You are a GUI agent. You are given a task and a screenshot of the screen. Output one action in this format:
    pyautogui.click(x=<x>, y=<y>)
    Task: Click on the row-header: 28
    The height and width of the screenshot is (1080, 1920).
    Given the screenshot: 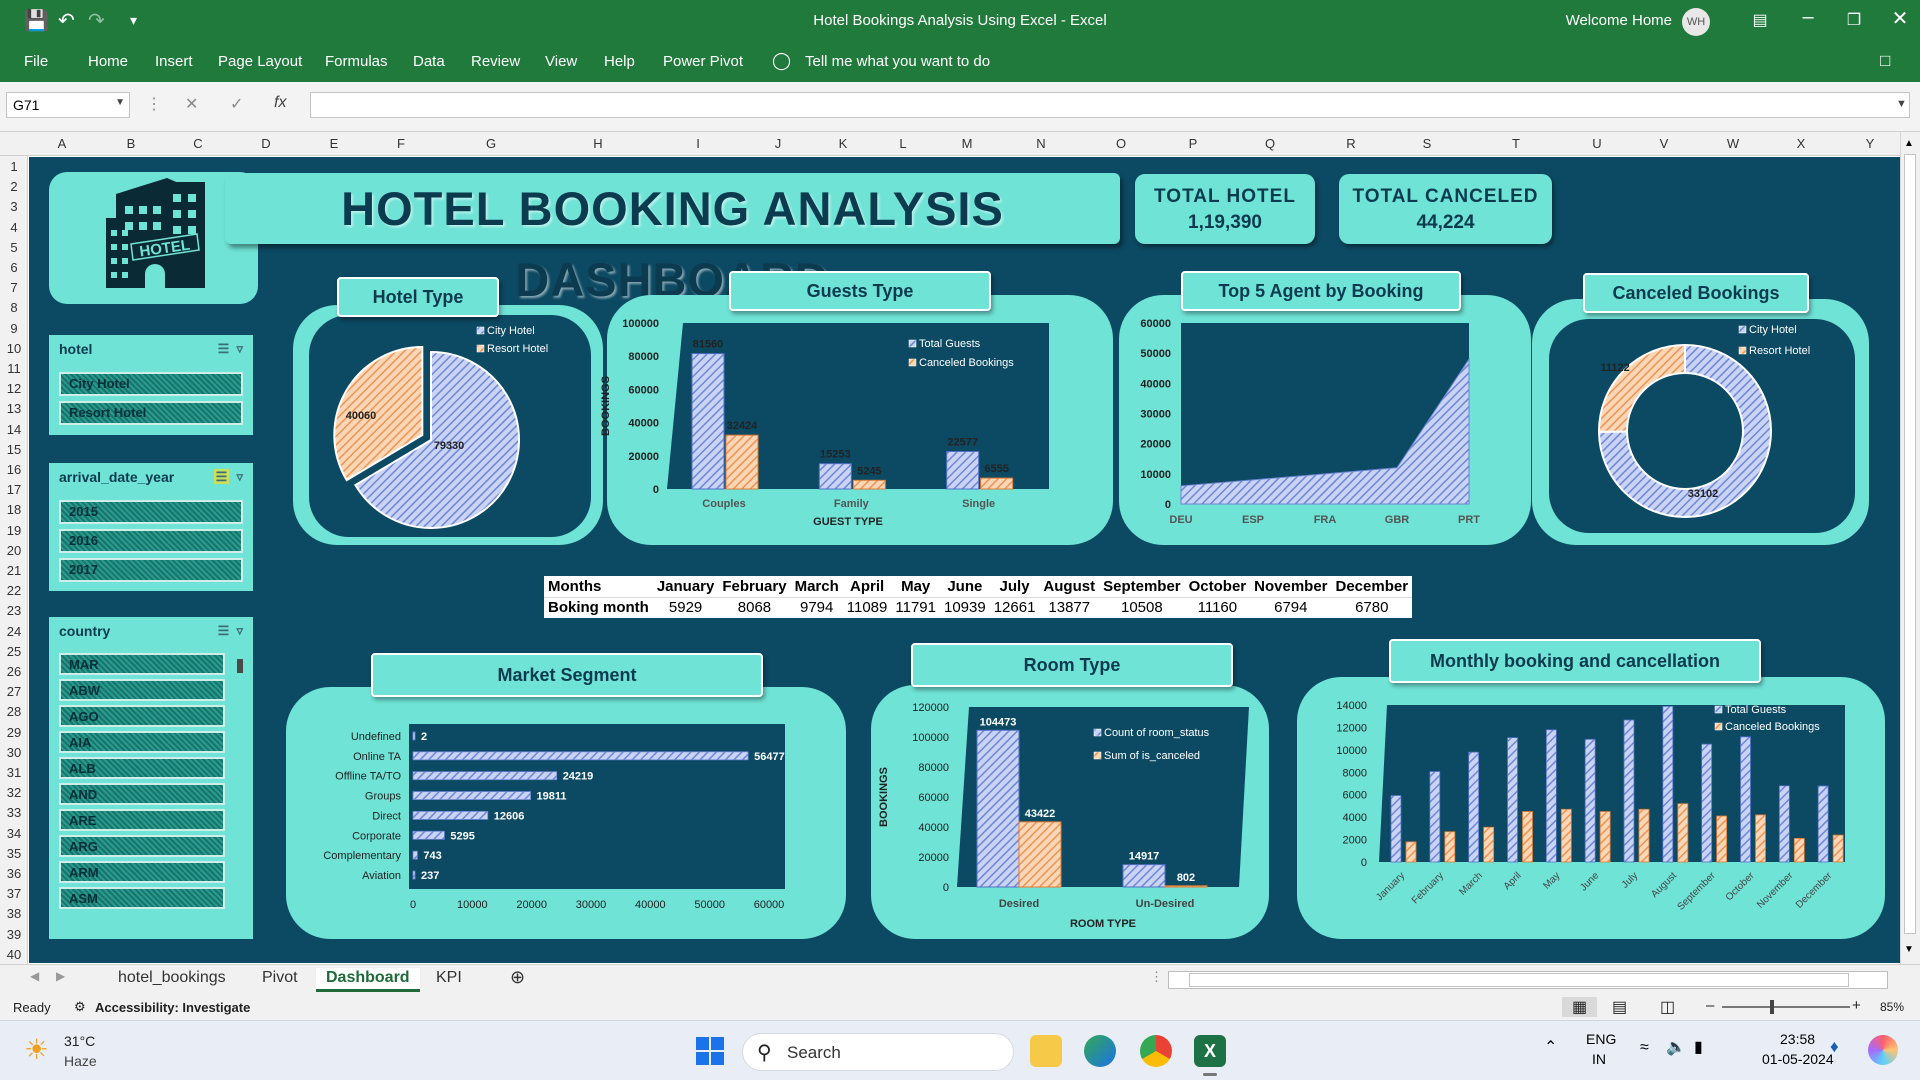 What is the action you would take?
    pyautogui.click(x=14, y=712)
    